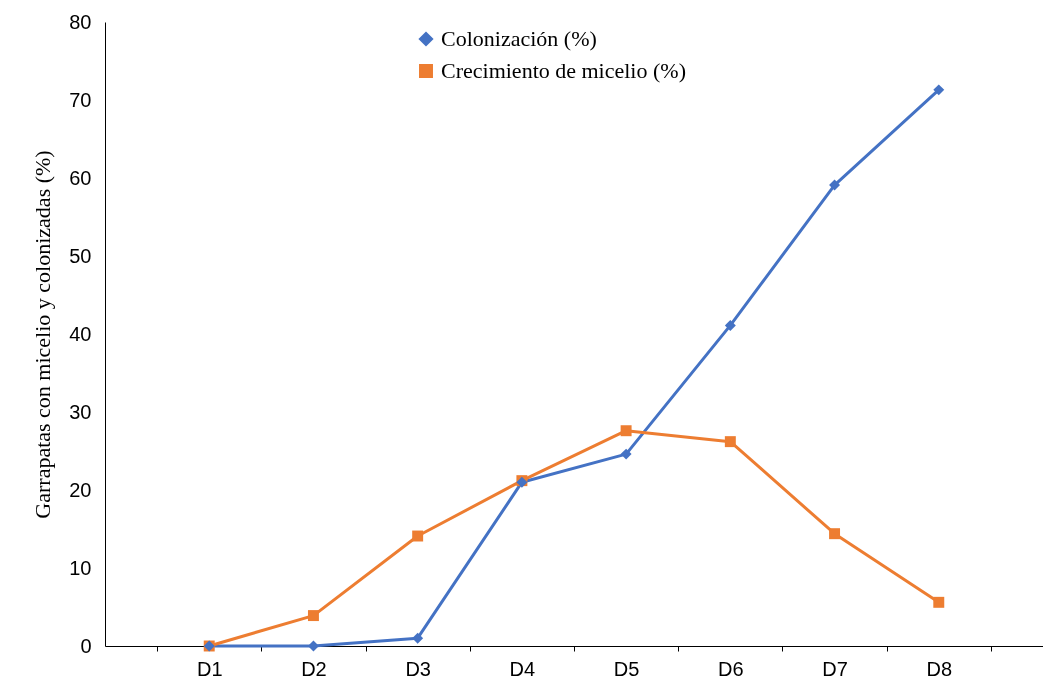 This screenshot has height=694, width=1043. What do you see at coordinates (43, 334) in the screenshot?
I see `y-axis-title: Garrapatas con micelio y colonizadas (%)` at bounding box center [43, 334].